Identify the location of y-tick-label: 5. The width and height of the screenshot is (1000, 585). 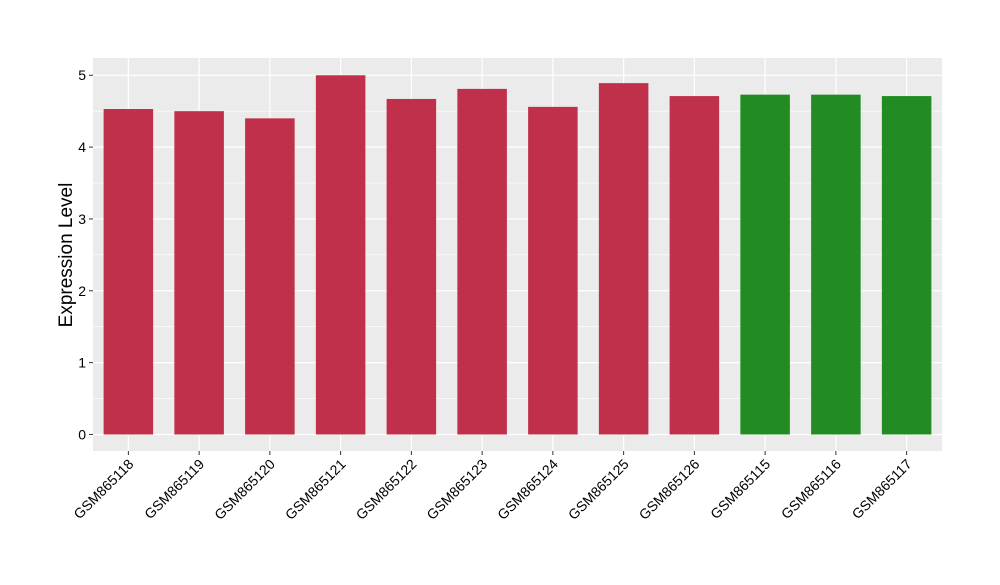
(82, 75).